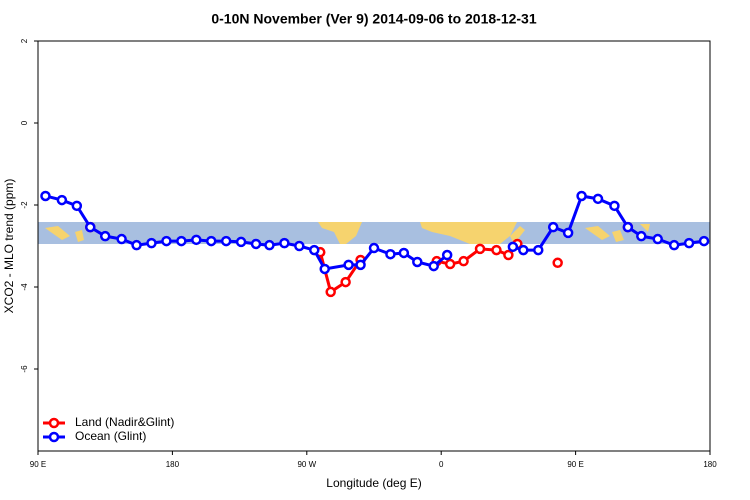 The width and height of the screenshot is (750, 500). What do you see at coordinates (441, 464) in the screenshot?
I see `x-tick-label: 0` at bounding box center [441, 464].